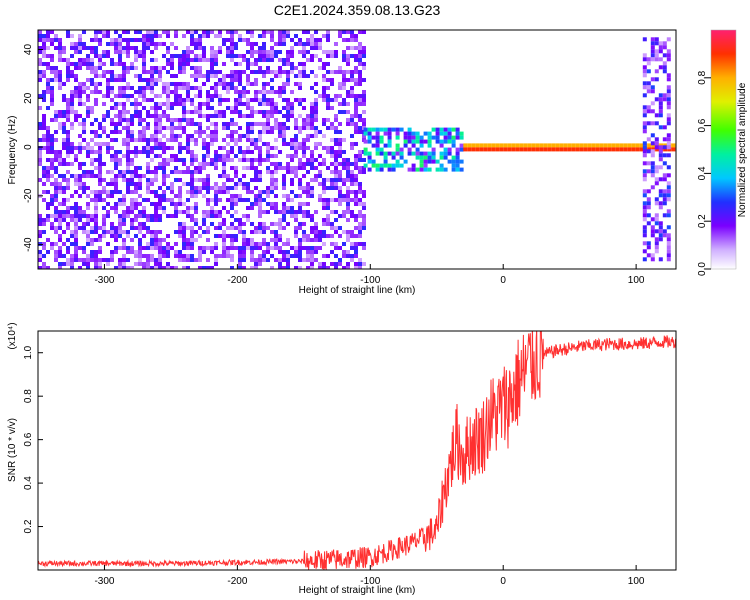 The width and height of the screenshot is (750, 600). I want to click on y-tick-label: 40, so click(28, 50).